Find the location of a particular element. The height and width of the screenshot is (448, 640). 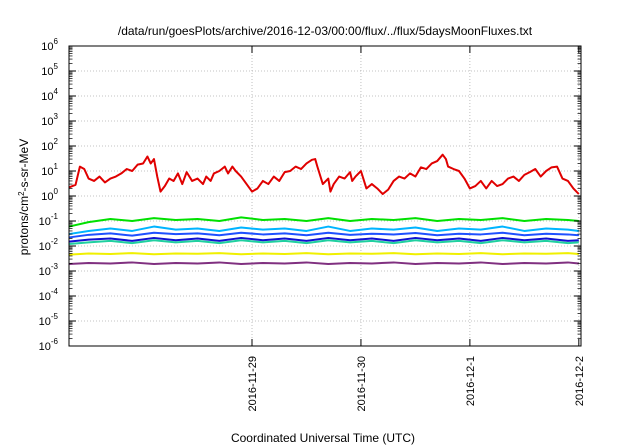

y-tick-label: 10² is located at coordinates (49, 145).